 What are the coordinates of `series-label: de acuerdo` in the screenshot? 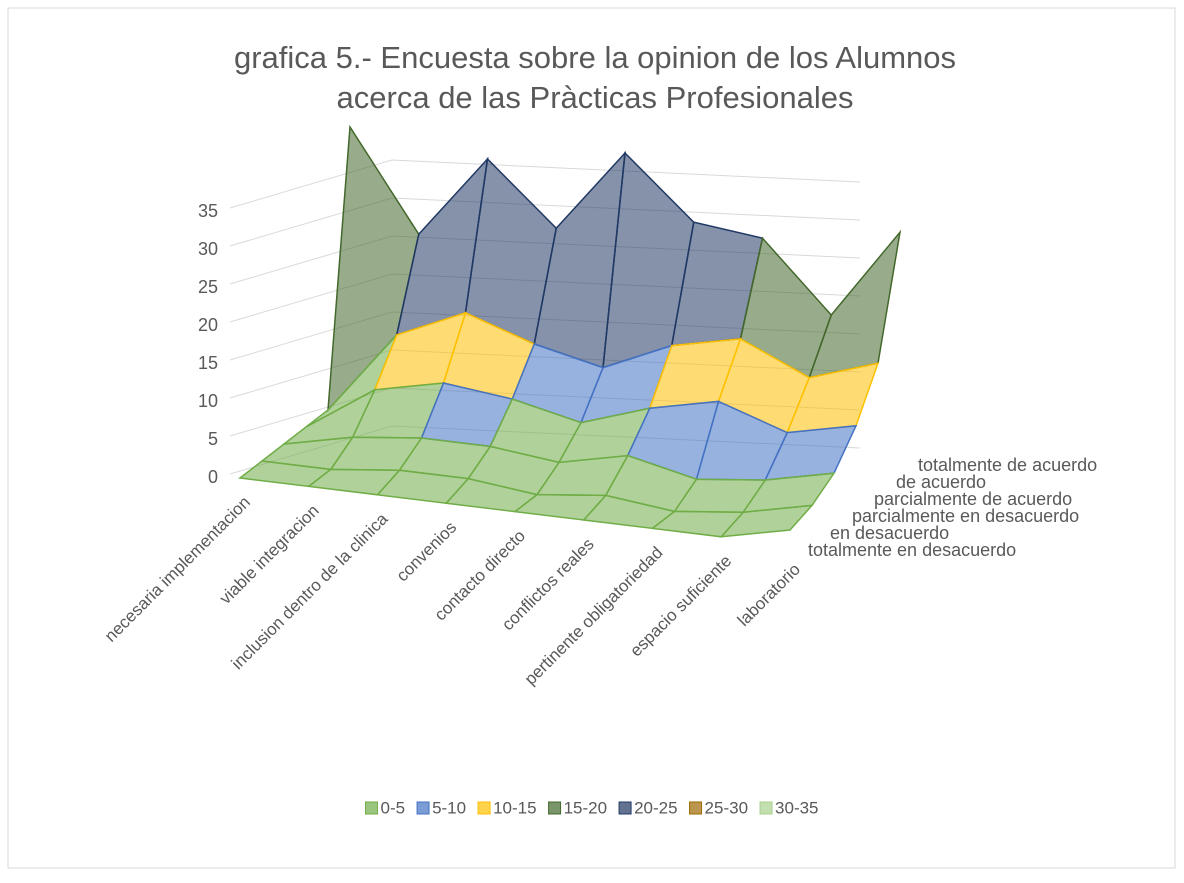 It's located at (941, 482).